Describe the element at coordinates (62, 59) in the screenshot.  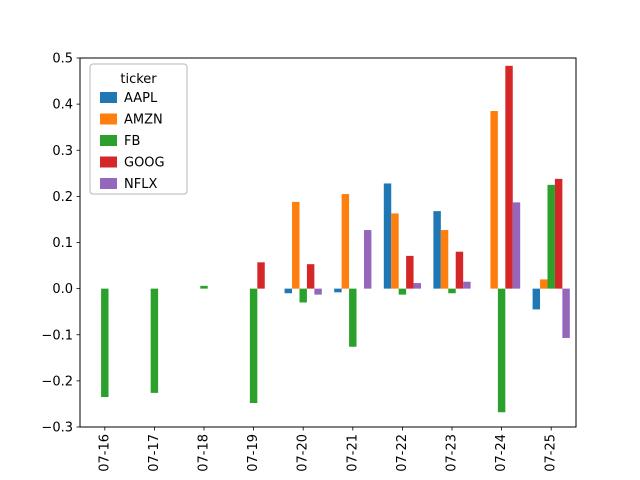
I see `y-tick-label: 0.5` at that location.